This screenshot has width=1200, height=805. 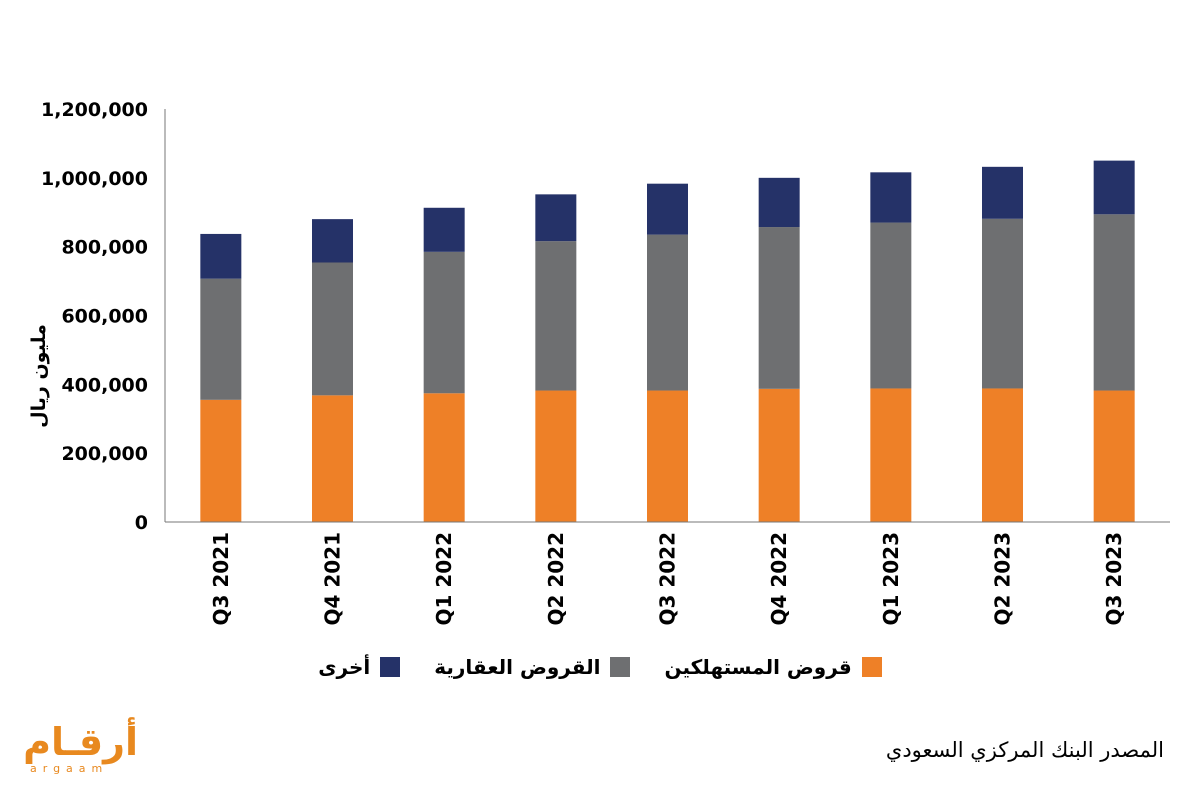 What do you see at coordinates (758, 667) in the screenshot?
I see `legend-label: قروض المستهلكين` at bounding box center [758, 667].